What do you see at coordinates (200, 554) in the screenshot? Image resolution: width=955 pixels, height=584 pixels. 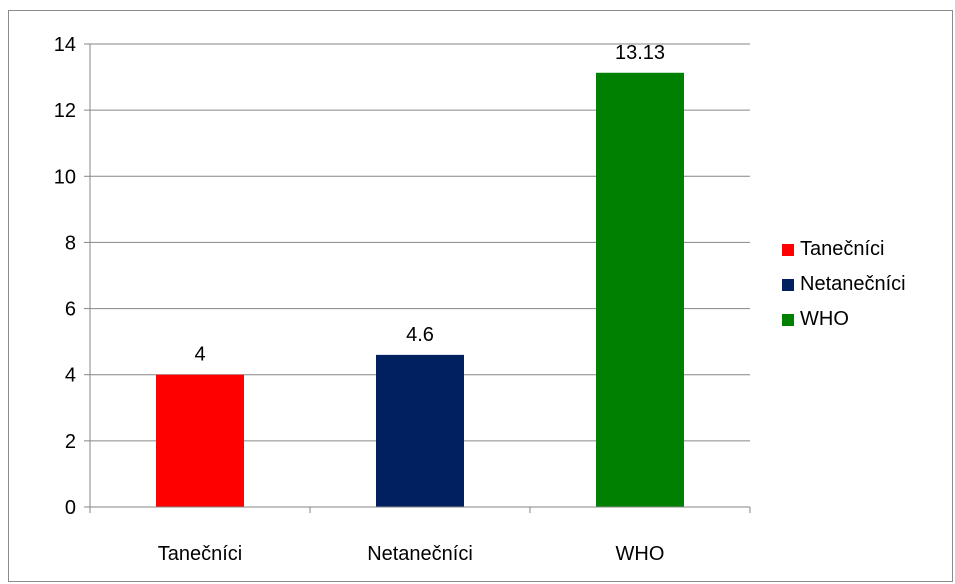 I see `x-tick-label: Tanečníci` at bounding box center [200, 554].